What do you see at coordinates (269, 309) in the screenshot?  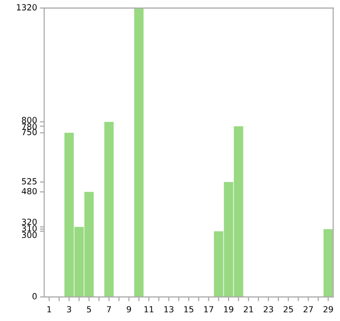 I see `x-tick-label: 23` at bounding box center [269, 309].